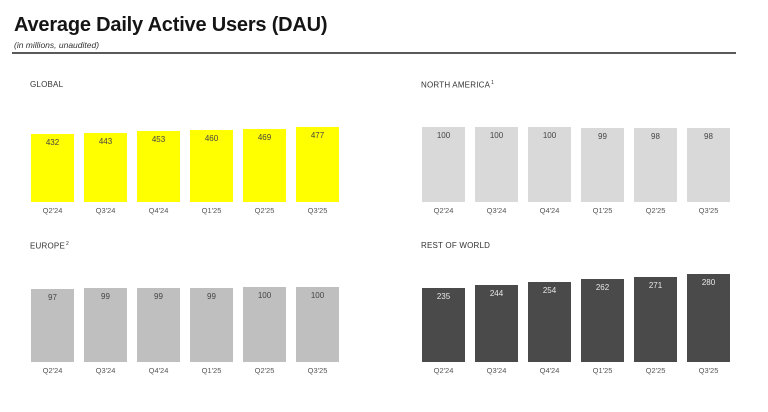 The height and width of the screenshot is (412, 768). Describe the element at coordinates (655, 285) in the screenshot. I see `bar-value-label: 271` at that location.